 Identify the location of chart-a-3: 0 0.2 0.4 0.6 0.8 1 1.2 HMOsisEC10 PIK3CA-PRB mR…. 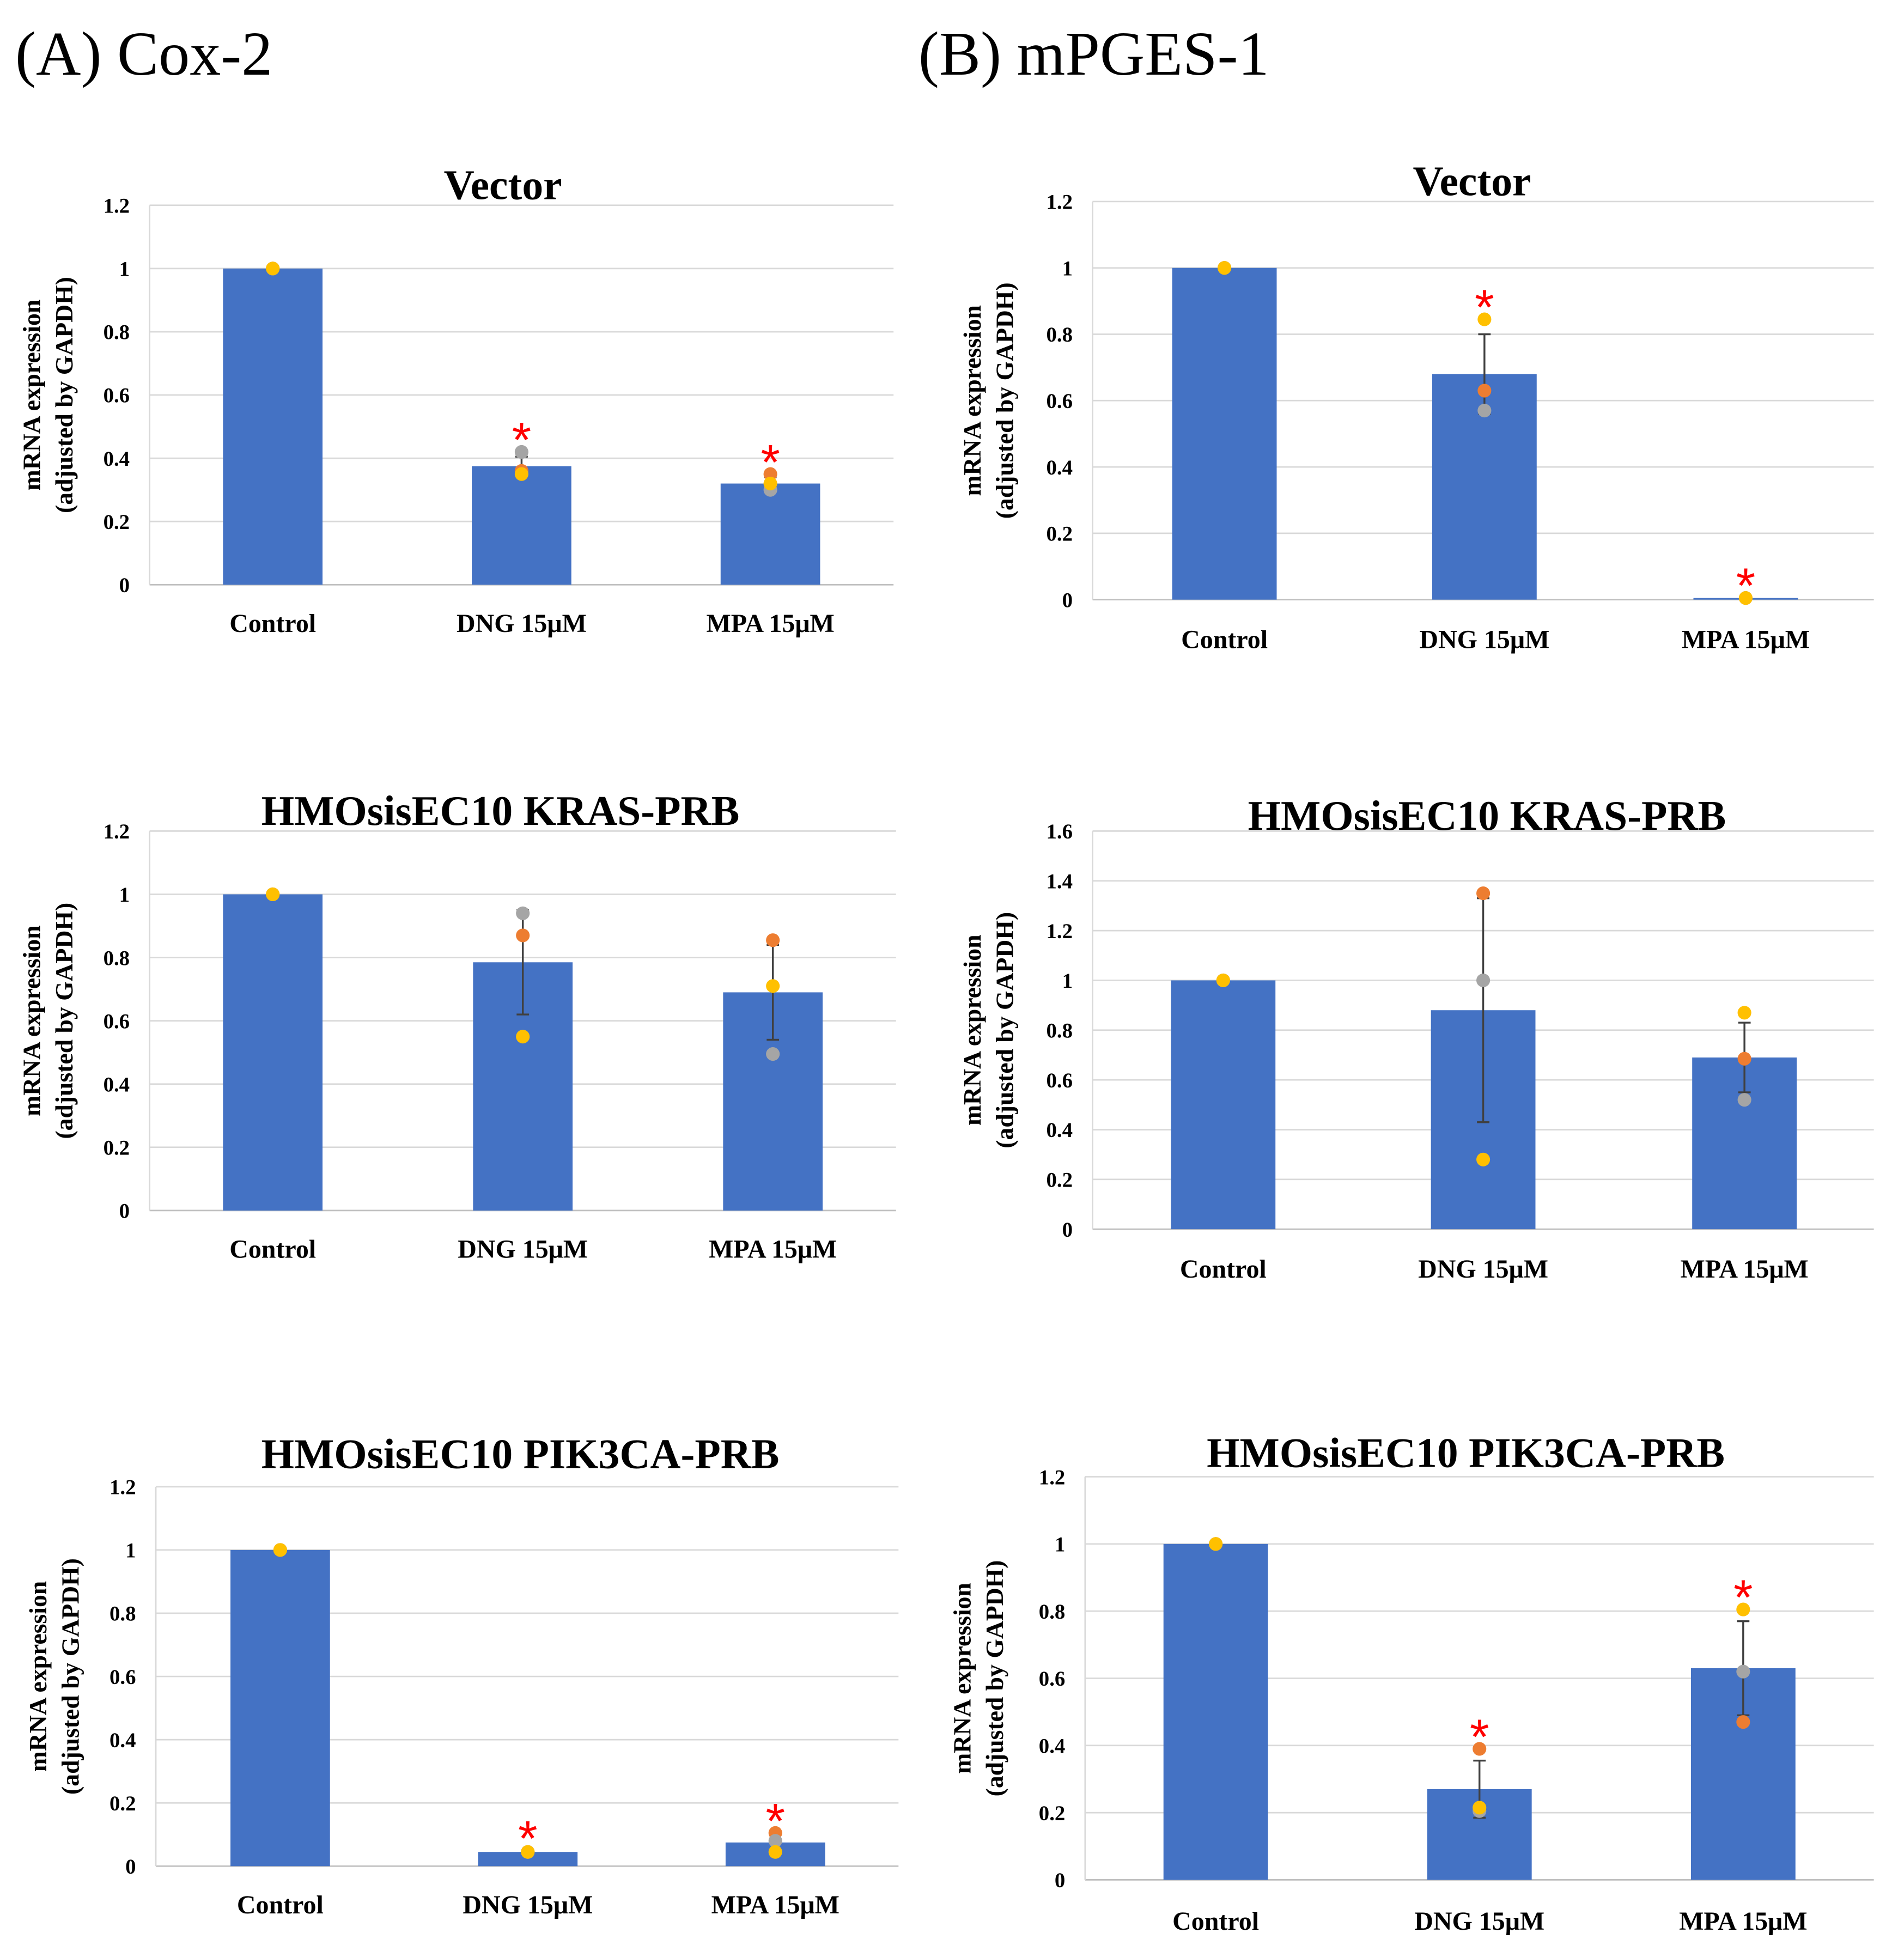
(461, 1675).